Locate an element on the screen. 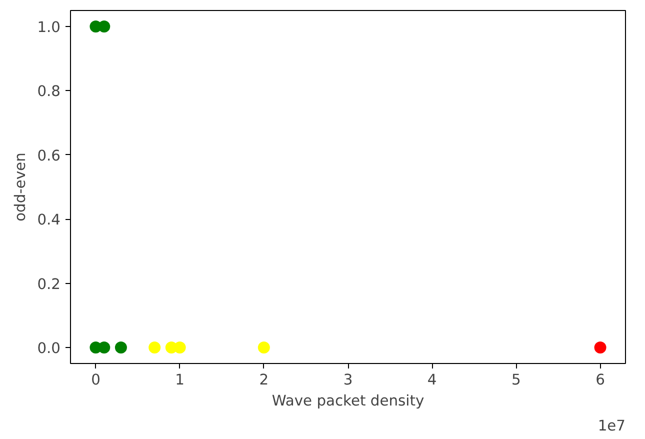  x-tick-label: 4 is located at coordinates (432, 380).